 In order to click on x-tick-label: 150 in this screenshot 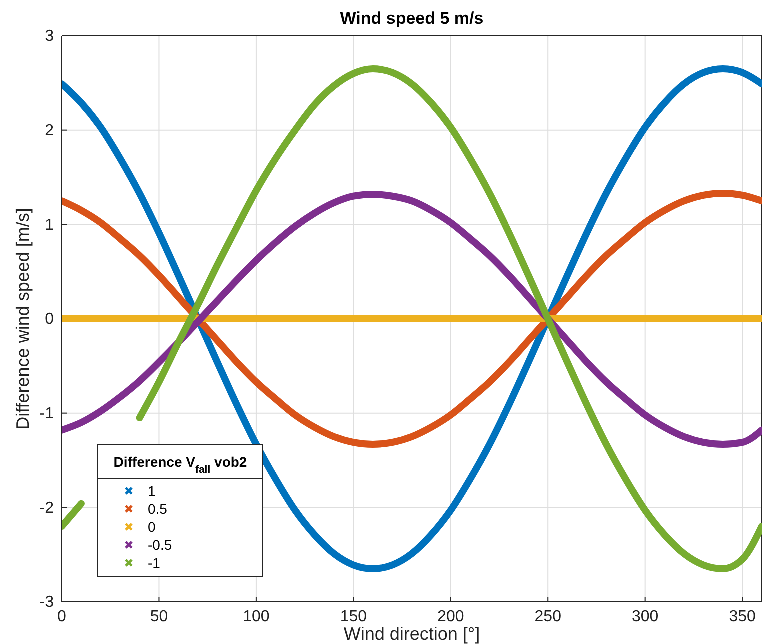, I will do `click(354, 617)`.